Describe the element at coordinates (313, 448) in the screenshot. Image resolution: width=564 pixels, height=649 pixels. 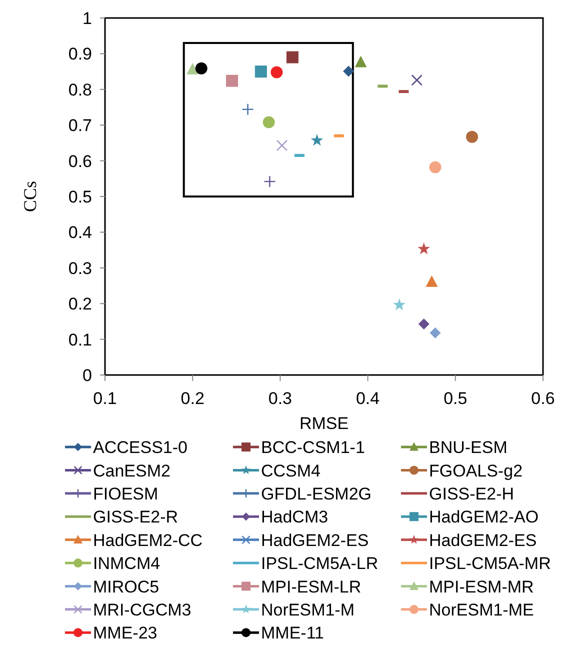
I see `legend-label: BCC-CSM1-1` at that location.